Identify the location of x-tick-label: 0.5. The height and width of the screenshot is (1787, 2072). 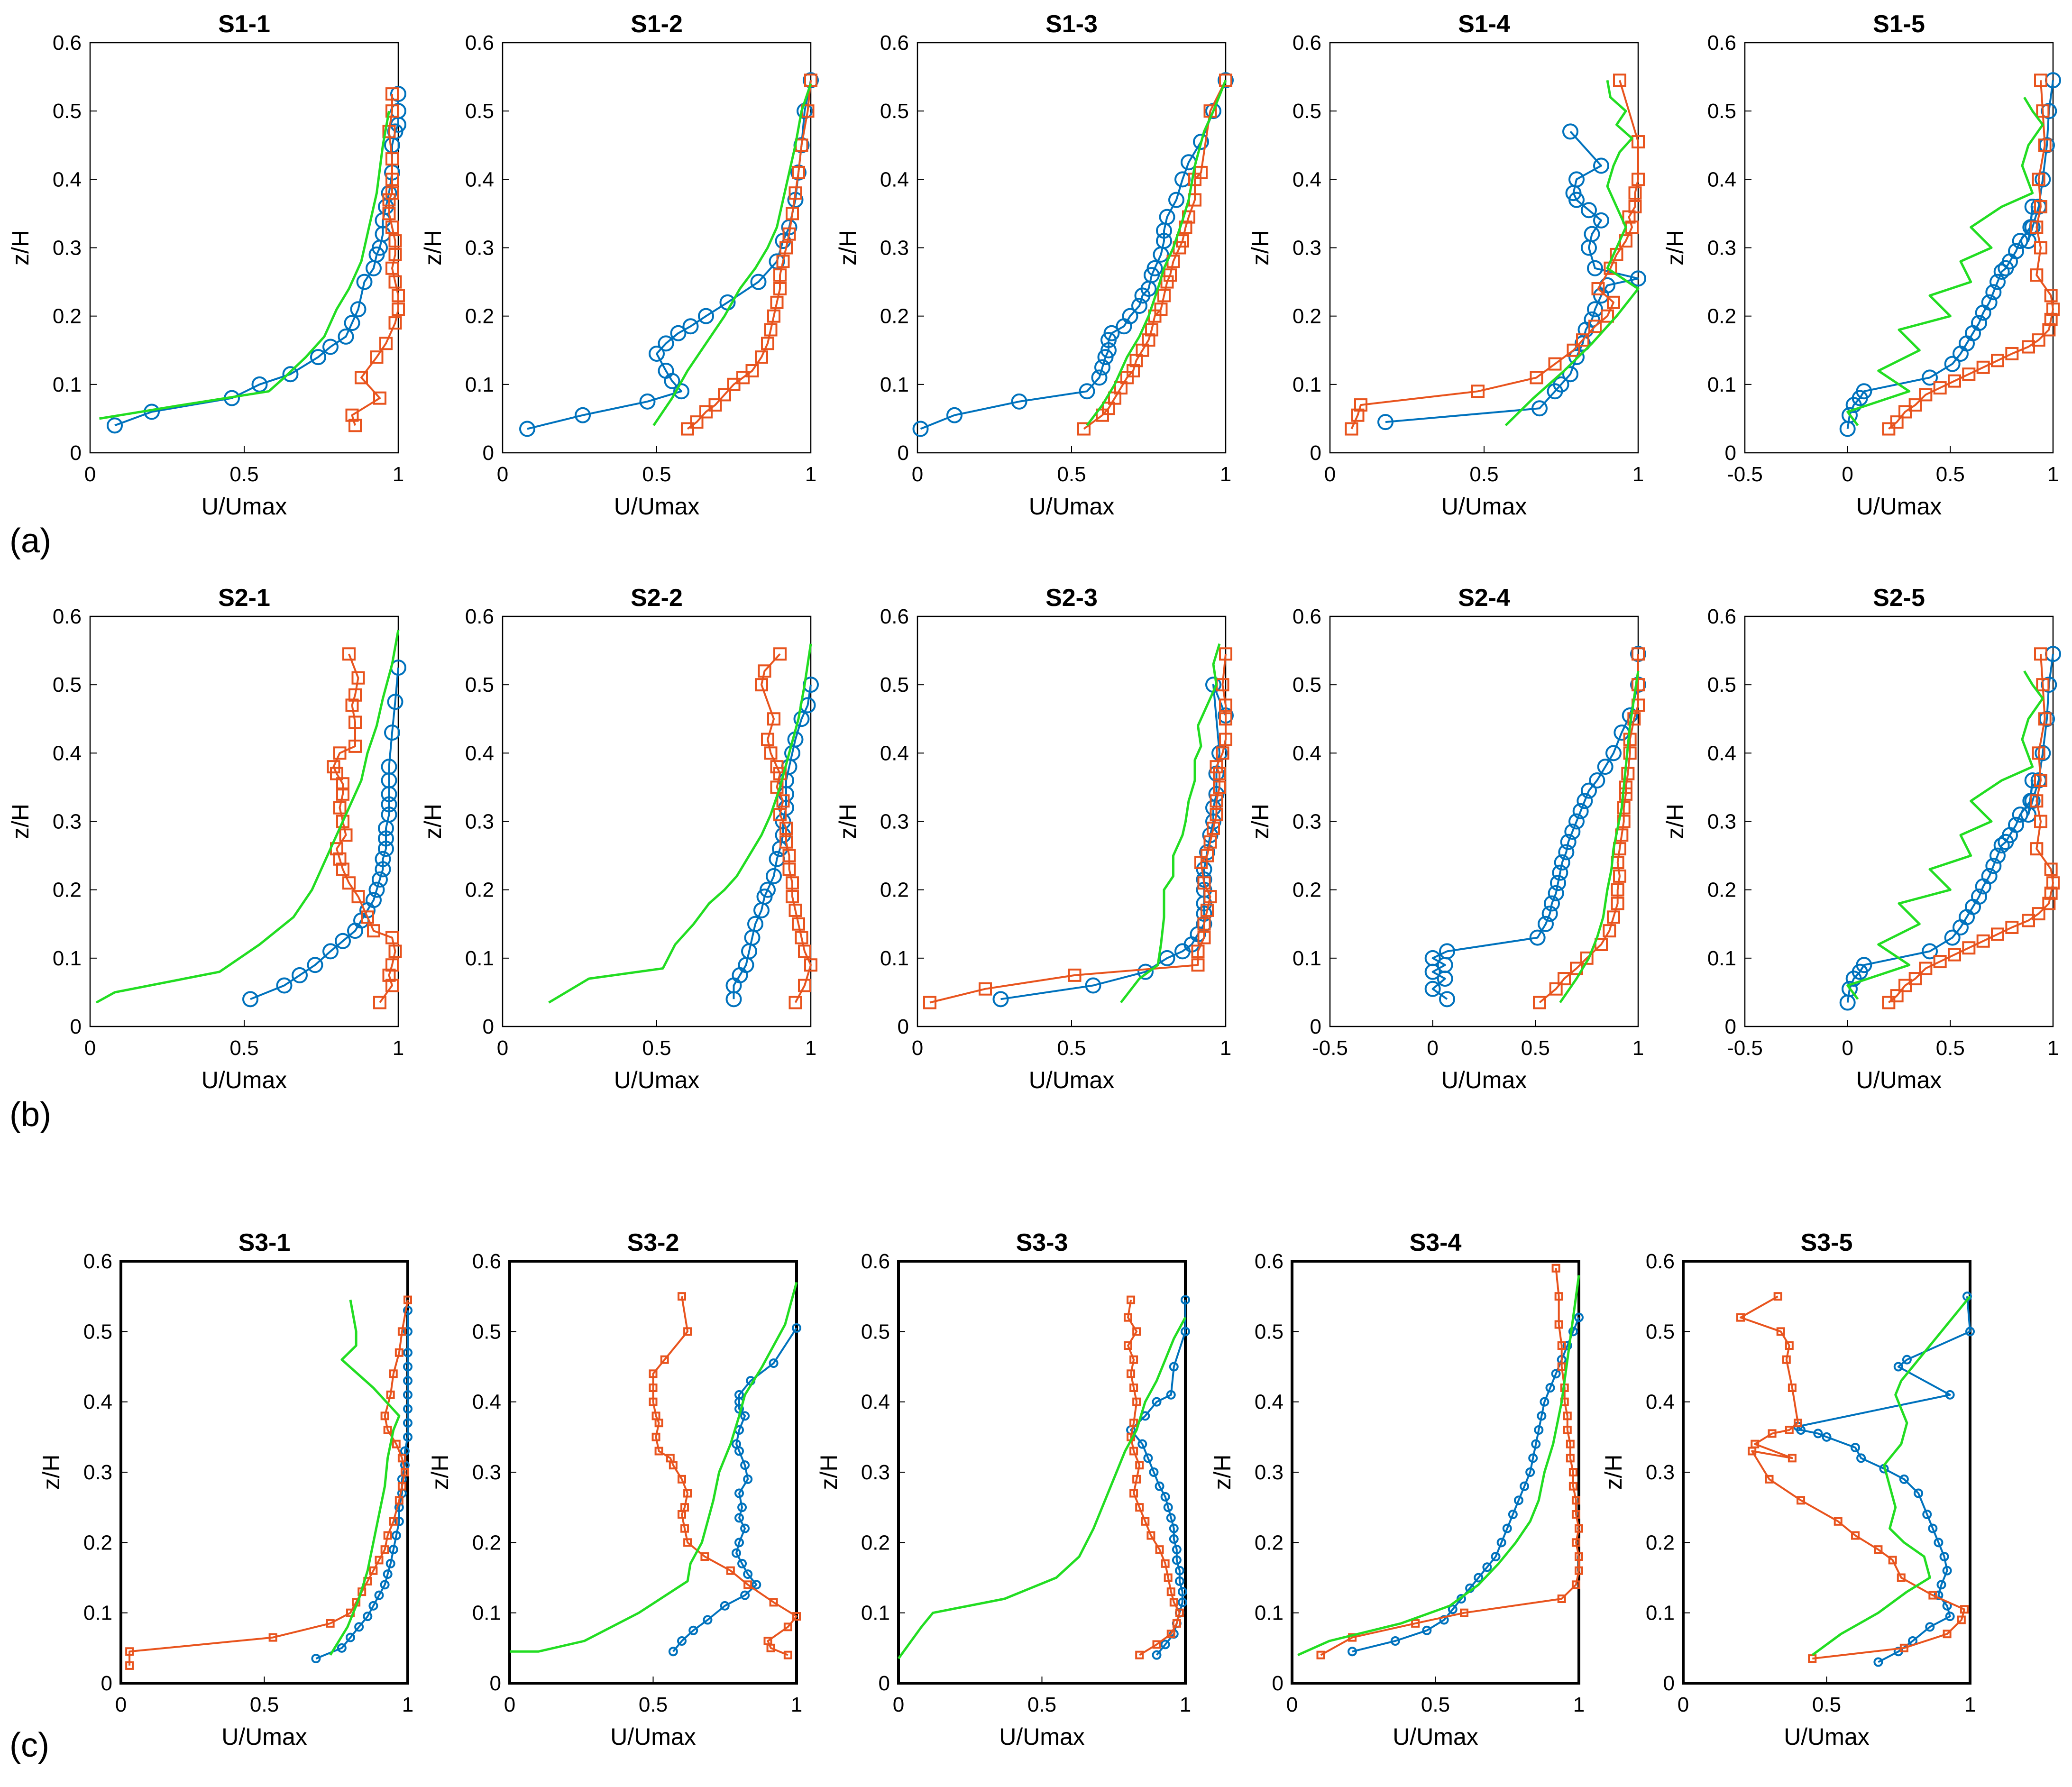
(1071, 475).